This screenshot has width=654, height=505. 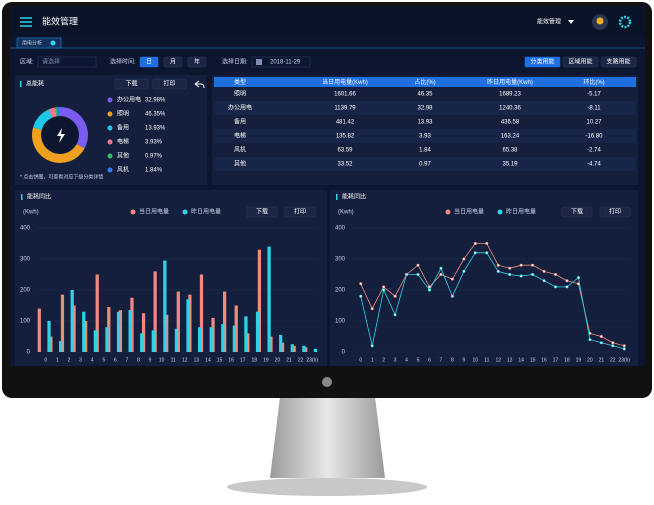 What do you see at coordinates (510, 95) in the screenshot?
I see `table-cell: 1689.23` at bounding box center [510, 95].